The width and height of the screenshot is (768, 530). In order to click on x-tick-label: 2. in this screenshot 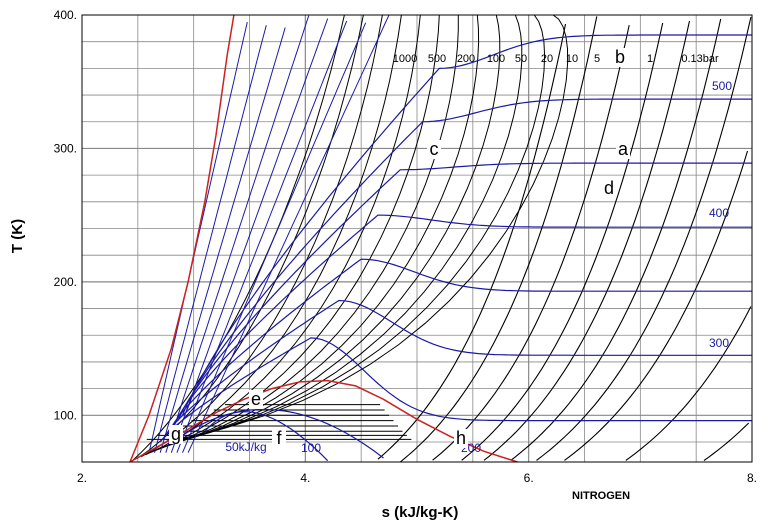, I will do `click(82, 478)`.